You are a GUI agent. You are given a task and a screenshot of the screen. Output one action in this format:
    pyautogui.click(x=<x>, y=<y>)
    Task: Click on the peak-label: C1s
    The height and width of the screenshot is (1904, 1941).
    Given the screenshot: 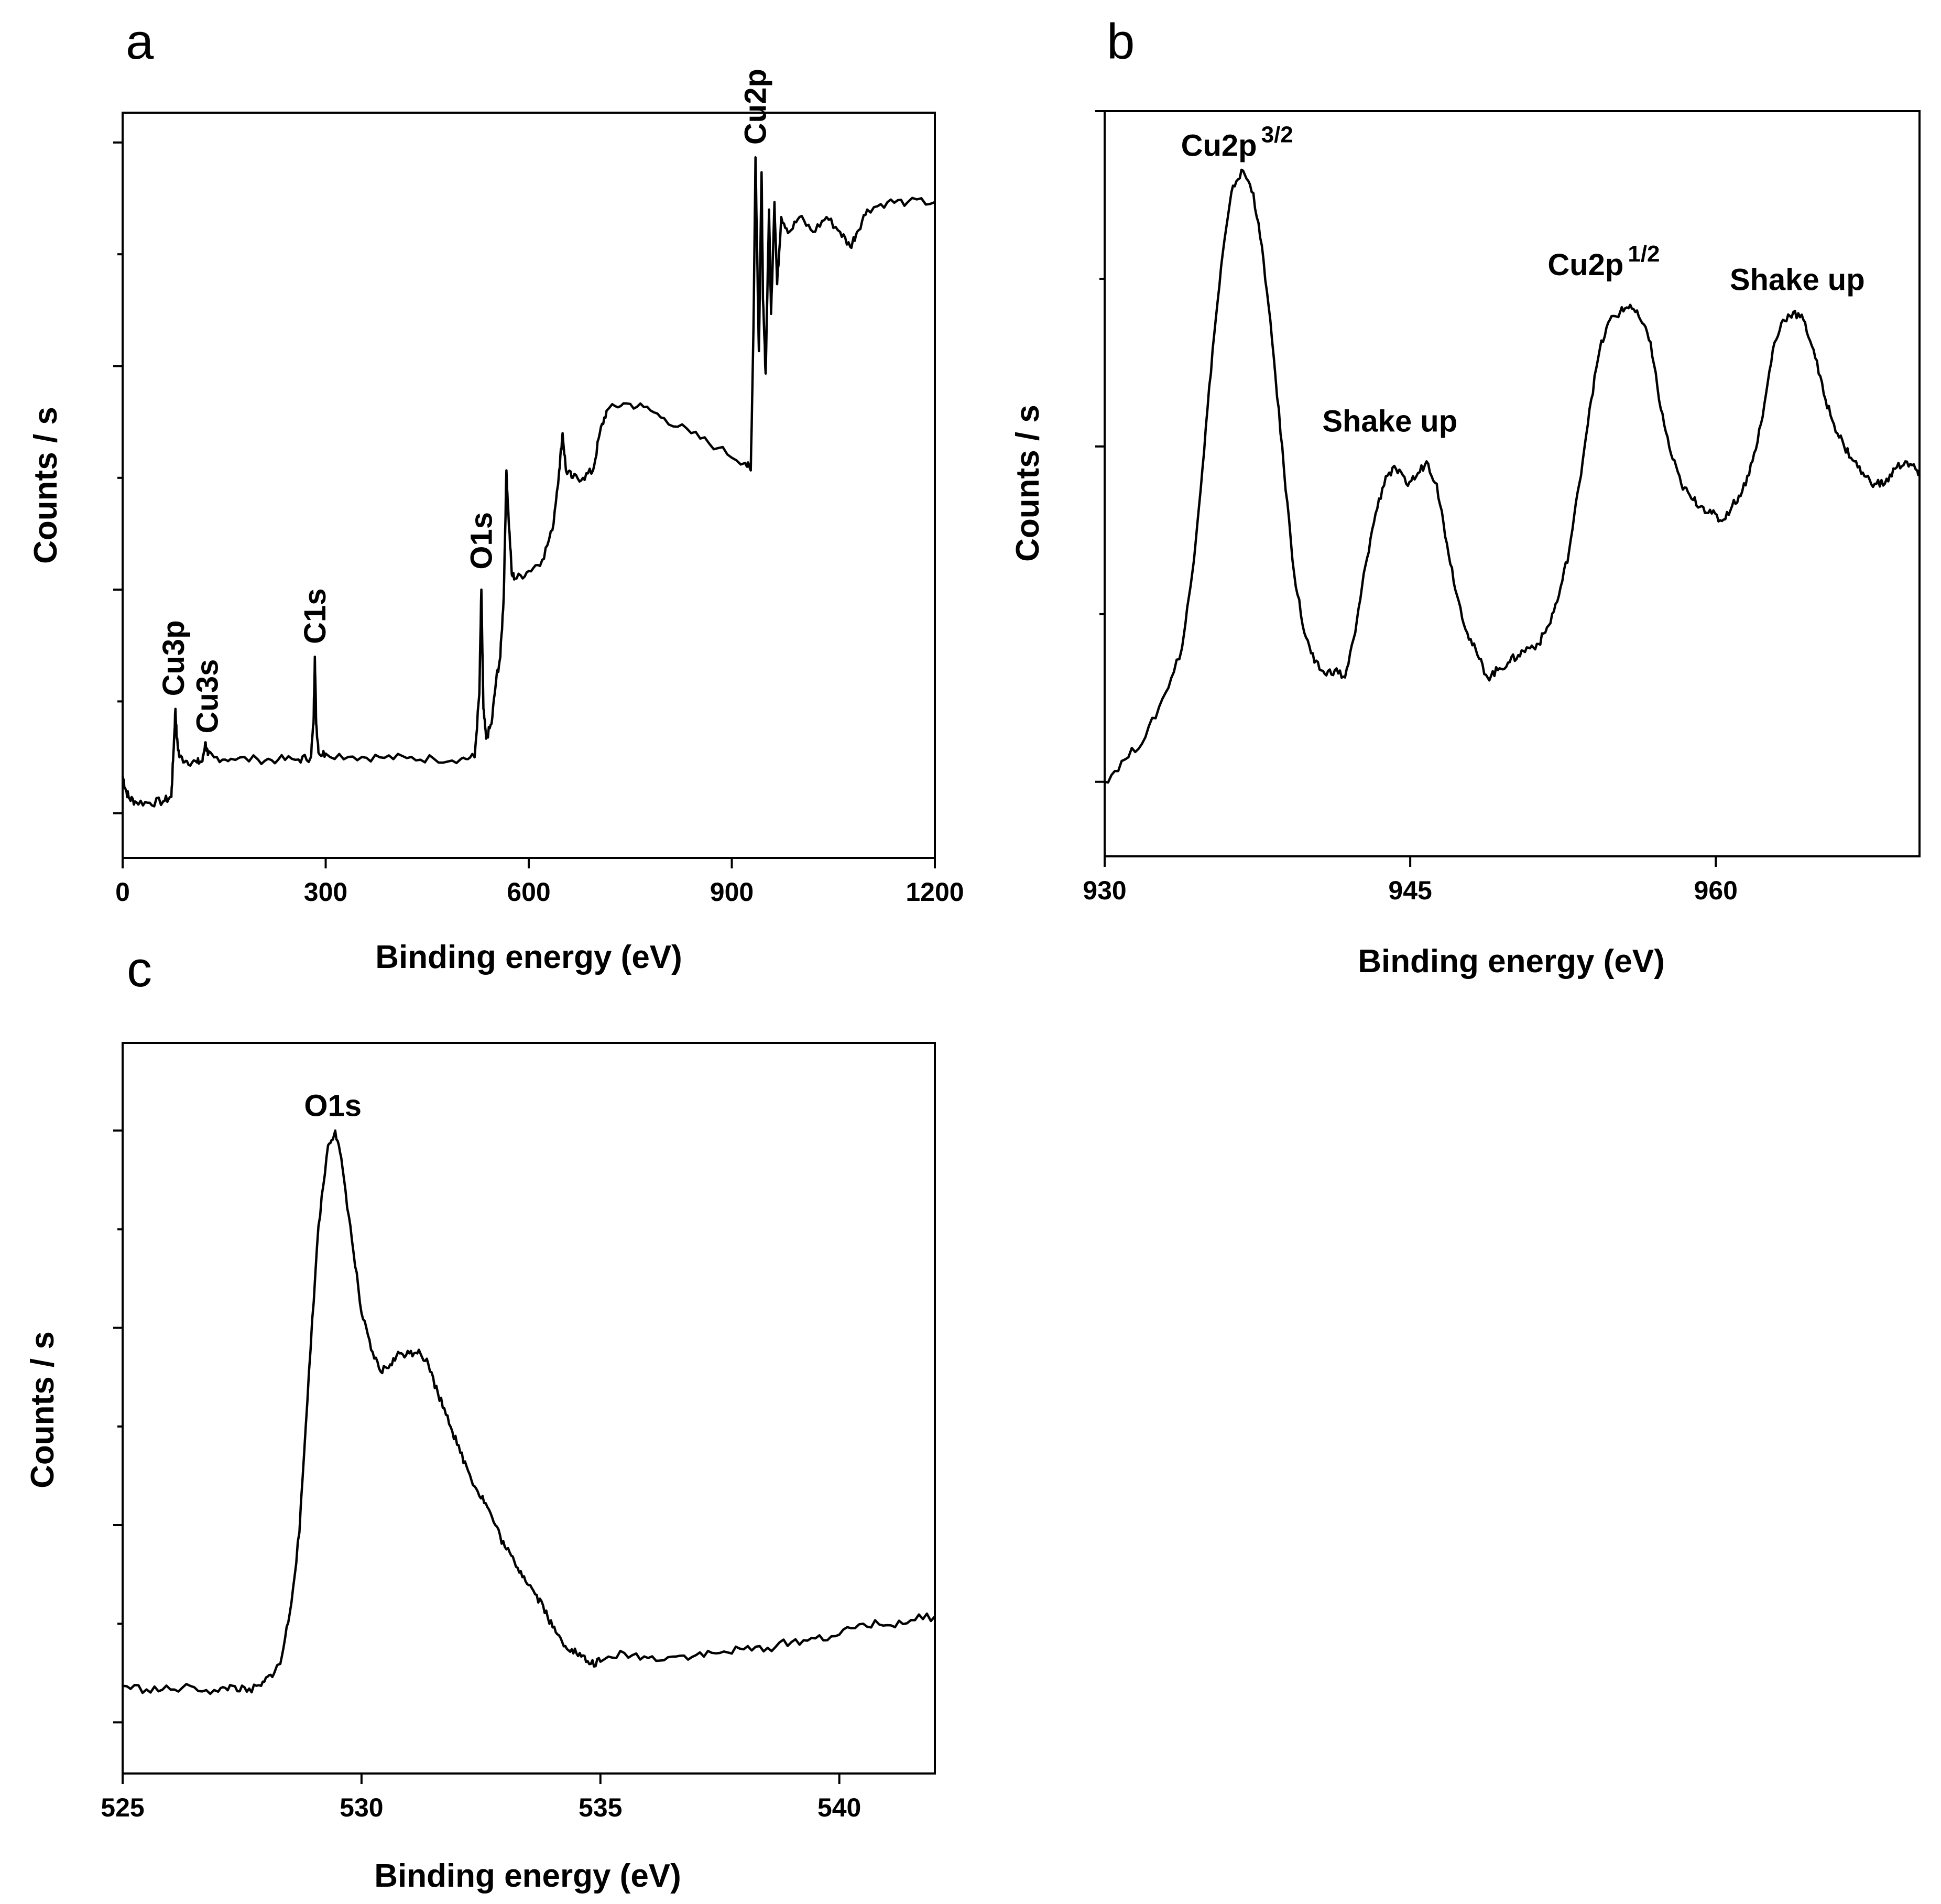 What is the action you would take?
    pyautogui.click(x=315, y=616)
    